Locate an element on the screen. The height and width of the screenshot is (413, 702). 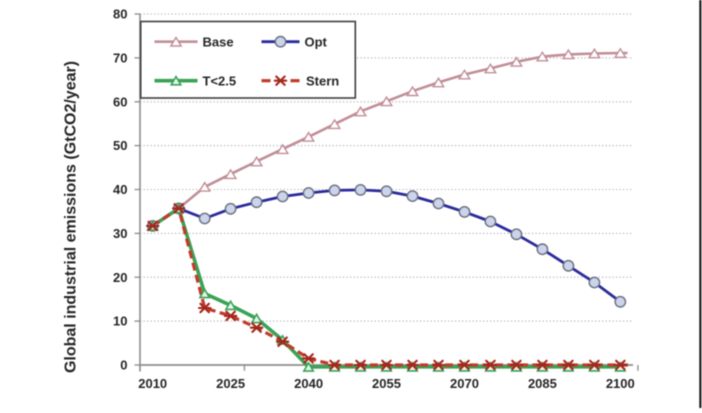
svg-text: 20 is located at coordinates (120, 277).